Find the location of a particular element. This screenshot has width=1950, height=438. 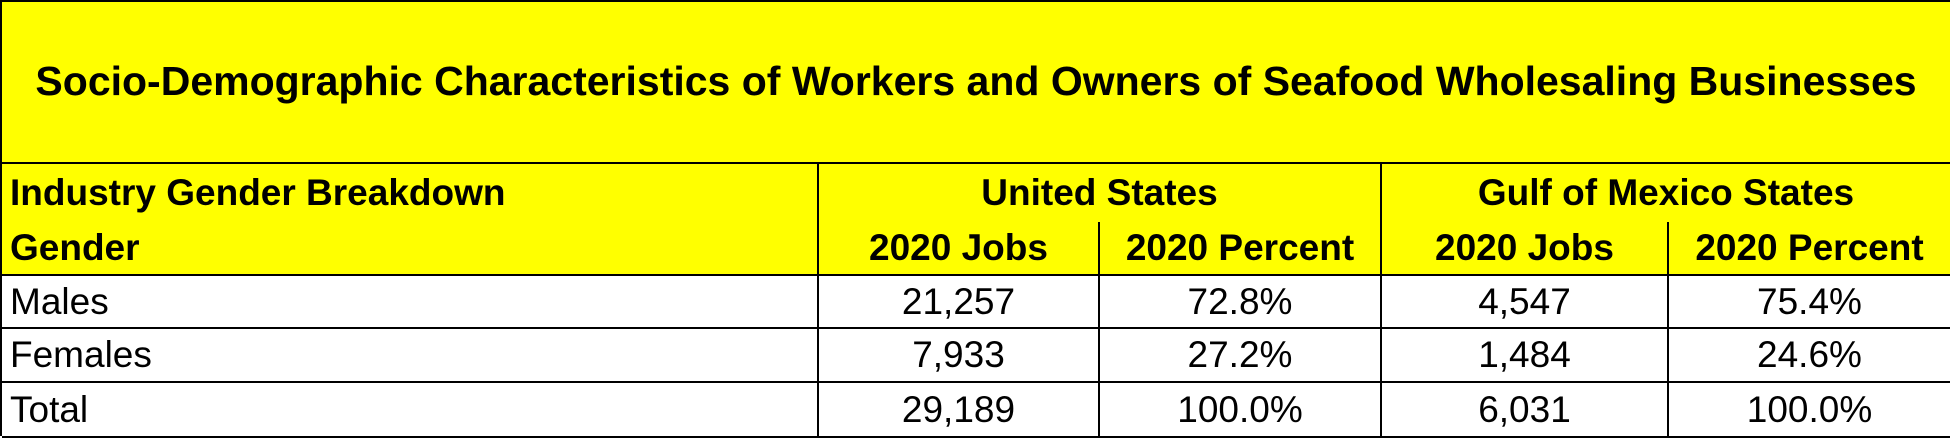

group-header: United States is located at coordinates (1100, 193).